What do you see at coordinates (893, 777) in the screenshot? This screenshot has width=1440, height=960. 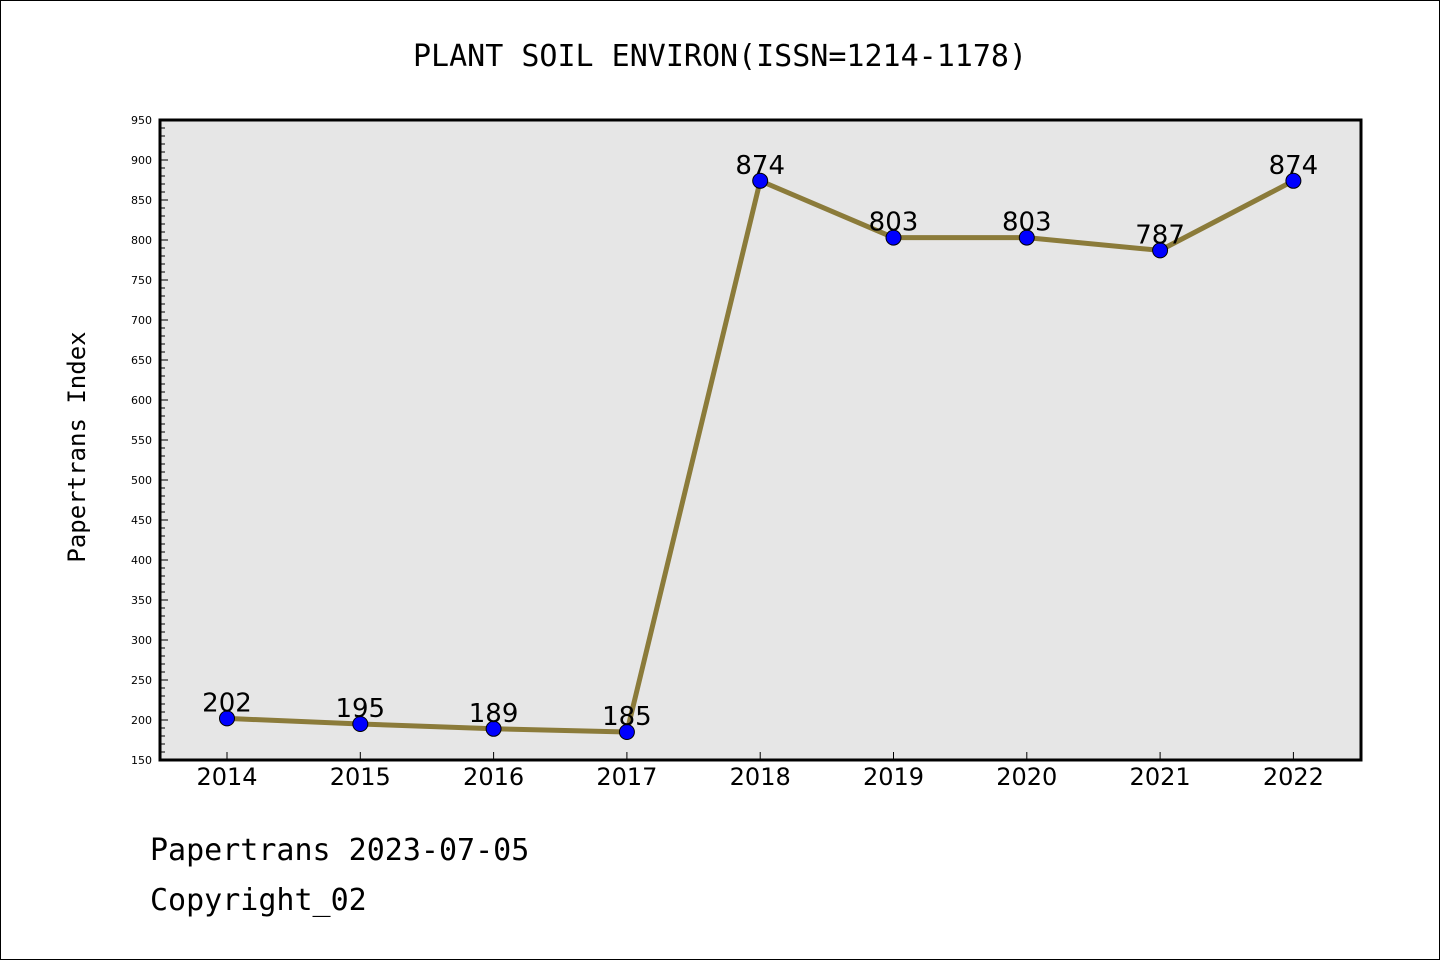 I see `x-tick-label: 2019` at bounding box center [893, 777].